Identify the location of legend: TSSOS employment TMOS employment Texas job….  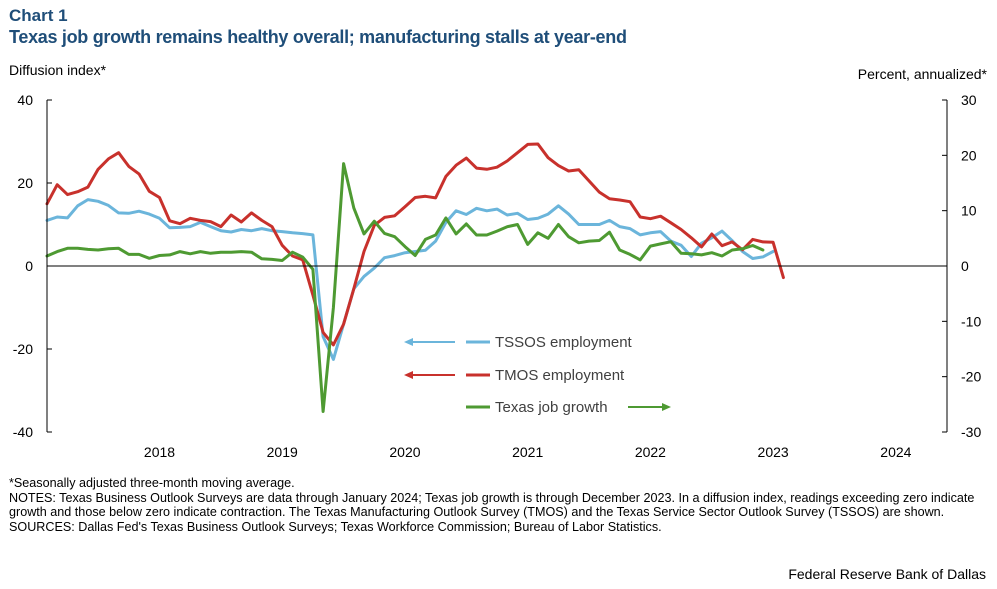
(537, 375).